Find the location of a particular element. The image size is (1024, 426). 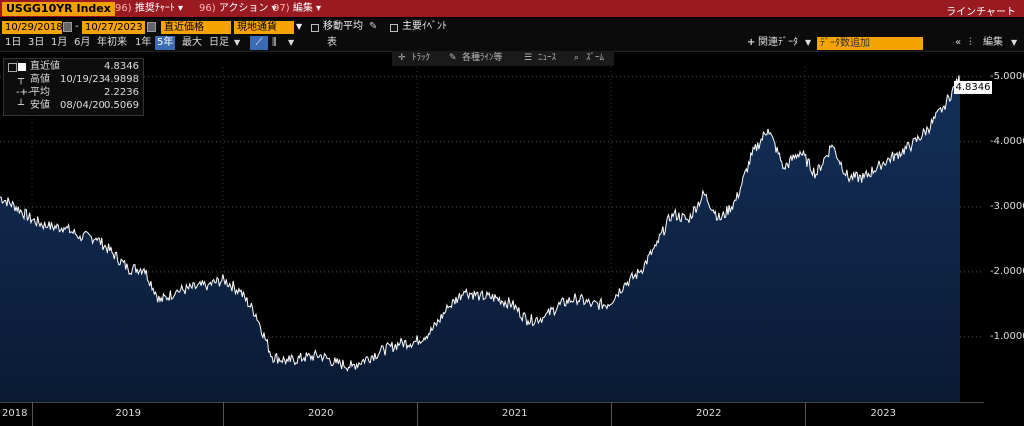

x-tick-label: 2023 is located at coordinates (883, 413).